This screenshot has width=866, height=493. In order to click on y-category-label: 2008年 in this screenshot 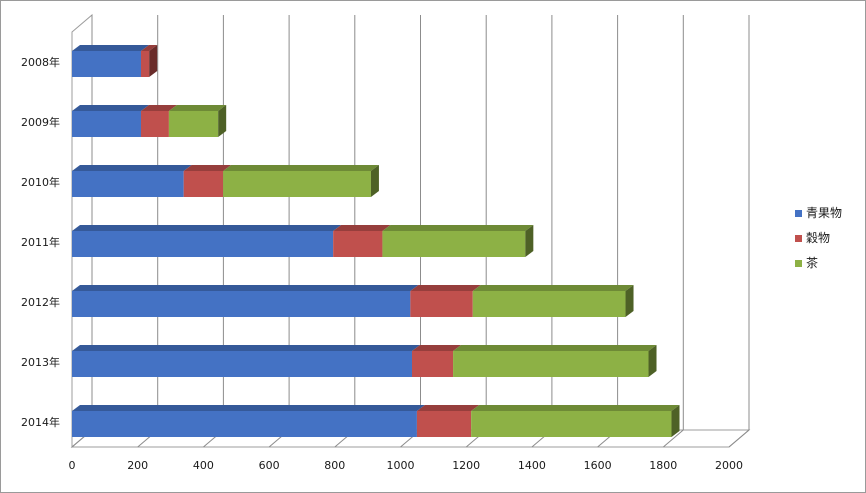, I will do `click(40, 62)`.